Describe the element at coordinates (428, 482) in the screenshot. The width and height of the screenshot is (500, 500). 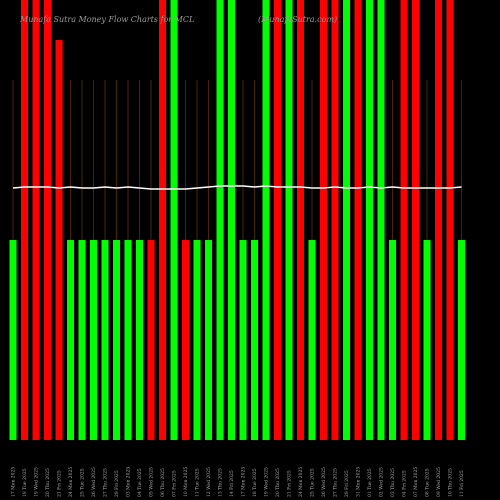
I see `x-tick-label: 08 Tue 2025` at that location.